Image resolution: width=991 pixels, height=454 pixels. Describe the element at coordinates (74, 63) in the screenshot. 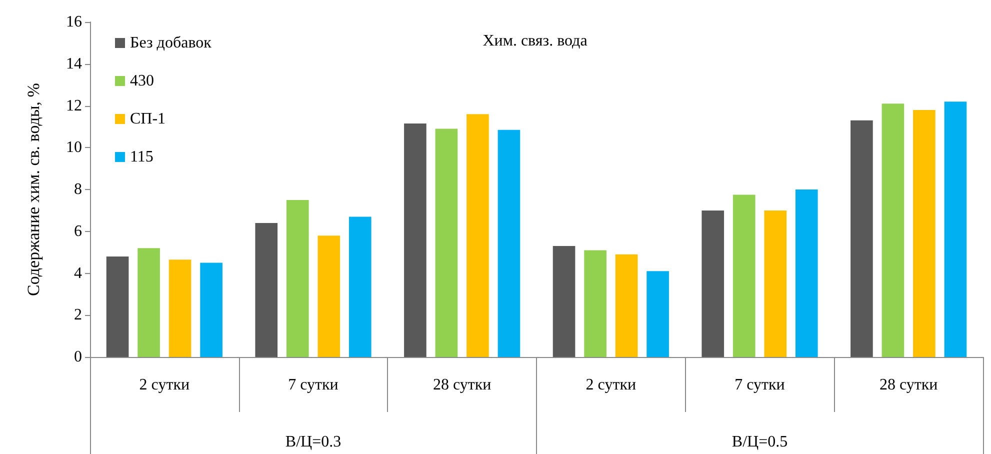

I see `y-tick-label: 14` at that location.